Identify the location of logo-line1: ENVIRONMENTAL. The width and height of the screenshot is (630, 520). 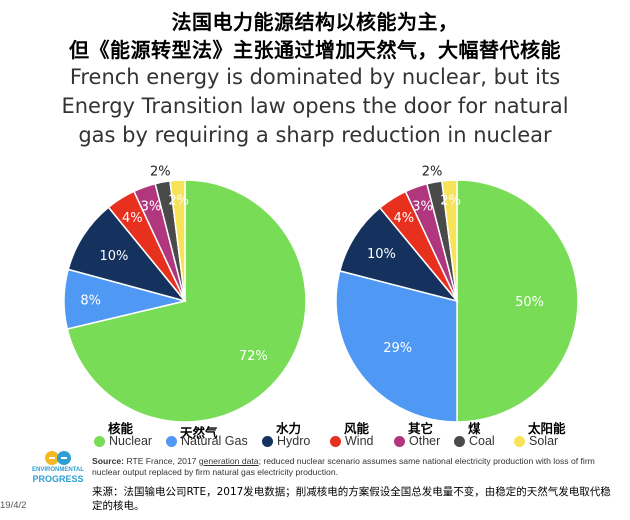
(58, 470).